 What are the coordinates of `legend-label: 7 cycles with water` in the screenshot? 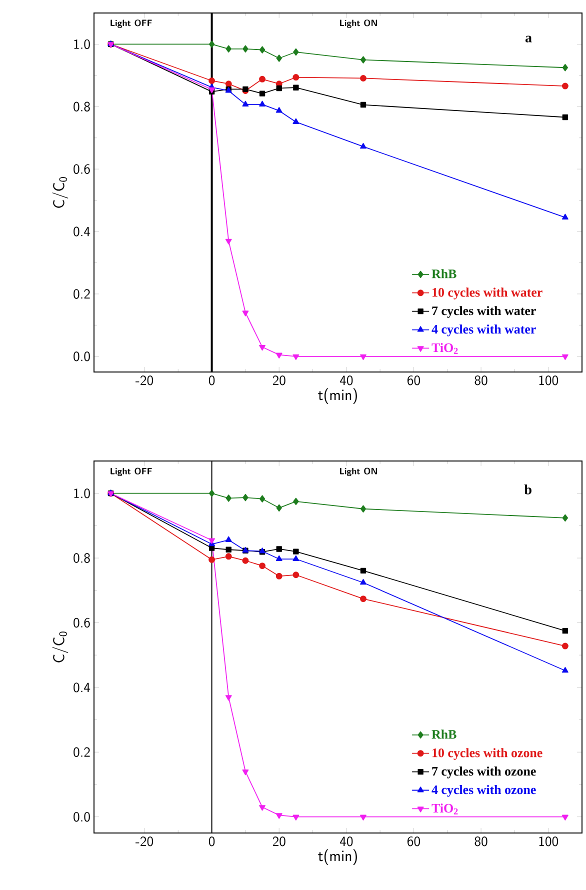 It's located at (484, 312).